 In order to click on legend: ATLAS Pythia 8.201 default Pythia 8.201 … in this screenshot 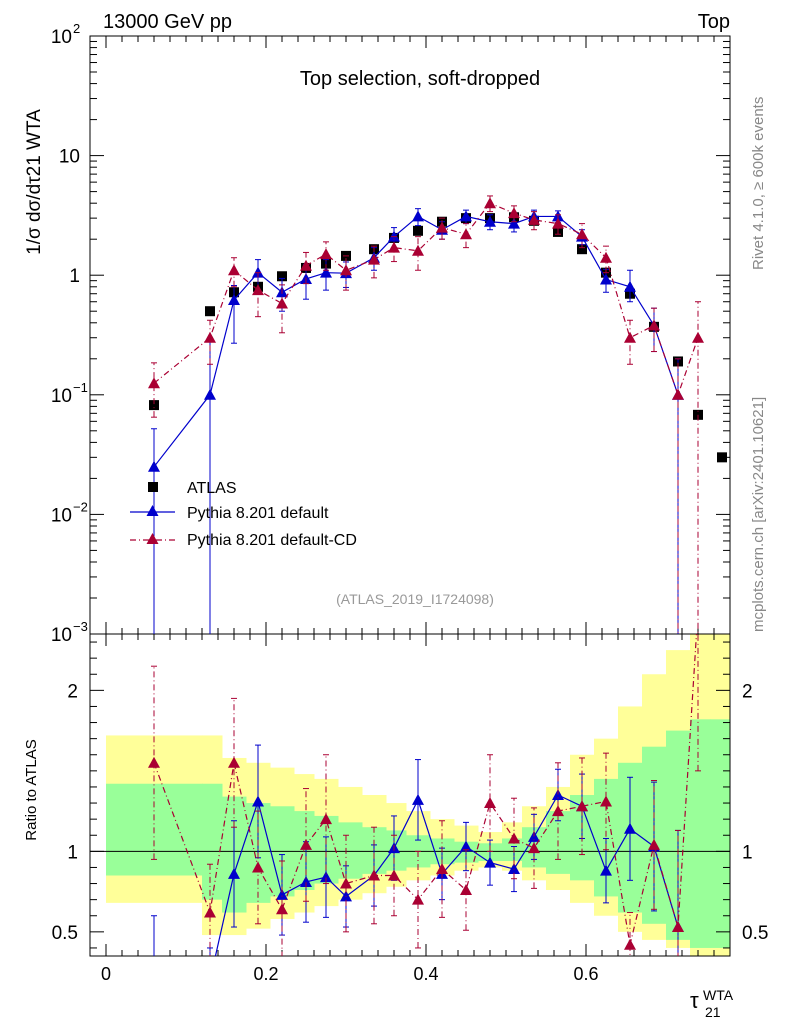, I will do `click(243, 514)`.